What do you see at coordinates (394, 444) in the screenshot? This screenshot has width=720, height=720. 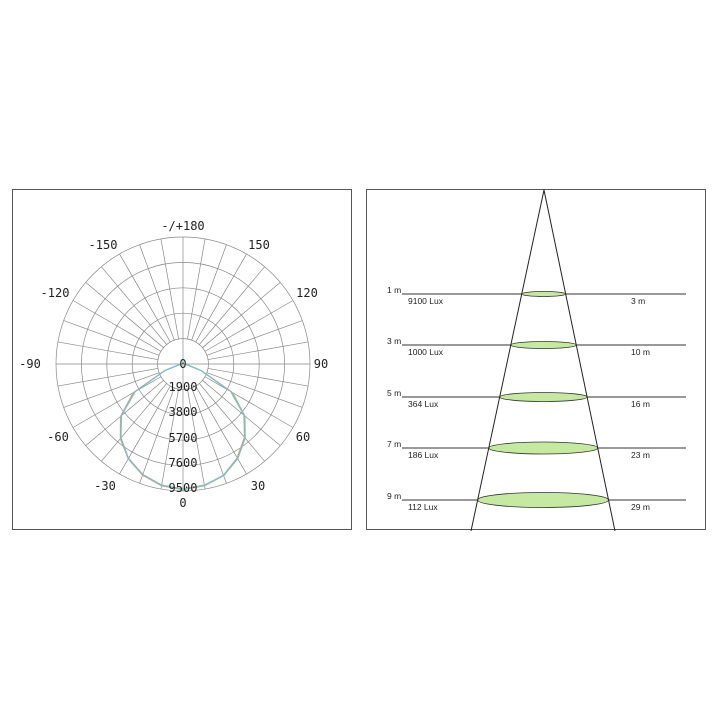 I see `distance-label: 7 m` at bounding box center [394, 444].